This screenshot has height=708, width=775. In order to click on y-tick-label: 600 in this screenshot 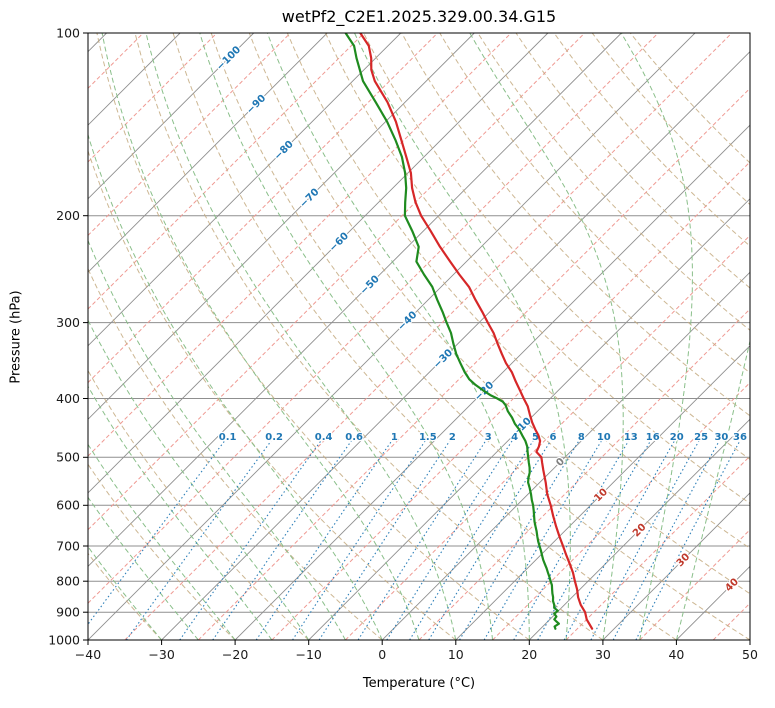, I will do `click(68, 505)`.